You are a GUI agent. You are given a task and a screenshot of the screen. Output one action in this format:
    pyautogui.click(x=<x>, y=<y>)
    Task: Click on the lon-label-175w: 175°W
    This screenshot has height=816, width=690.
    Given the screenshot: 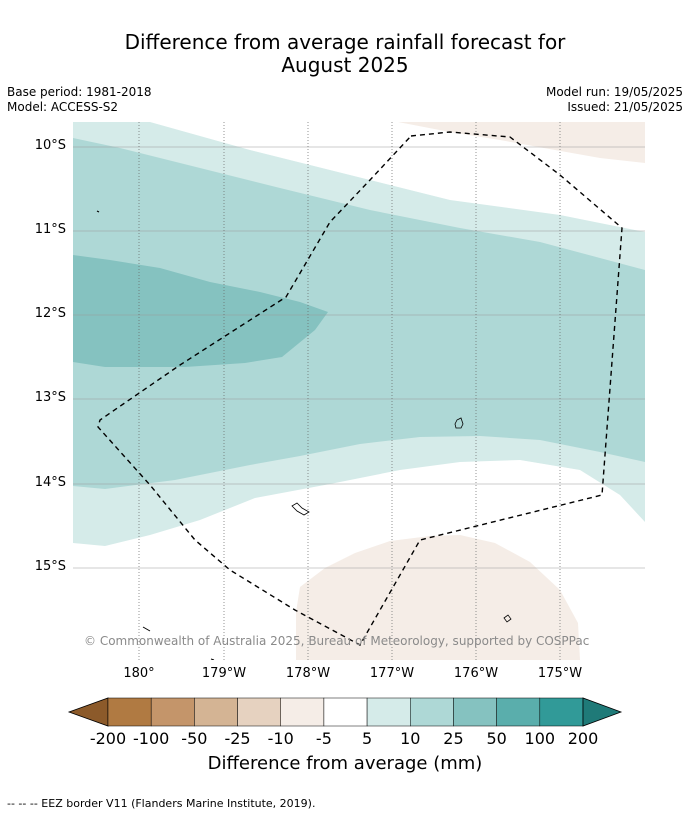 What is the action you would take?
    pyautogui.click(x=560, y=673)
    